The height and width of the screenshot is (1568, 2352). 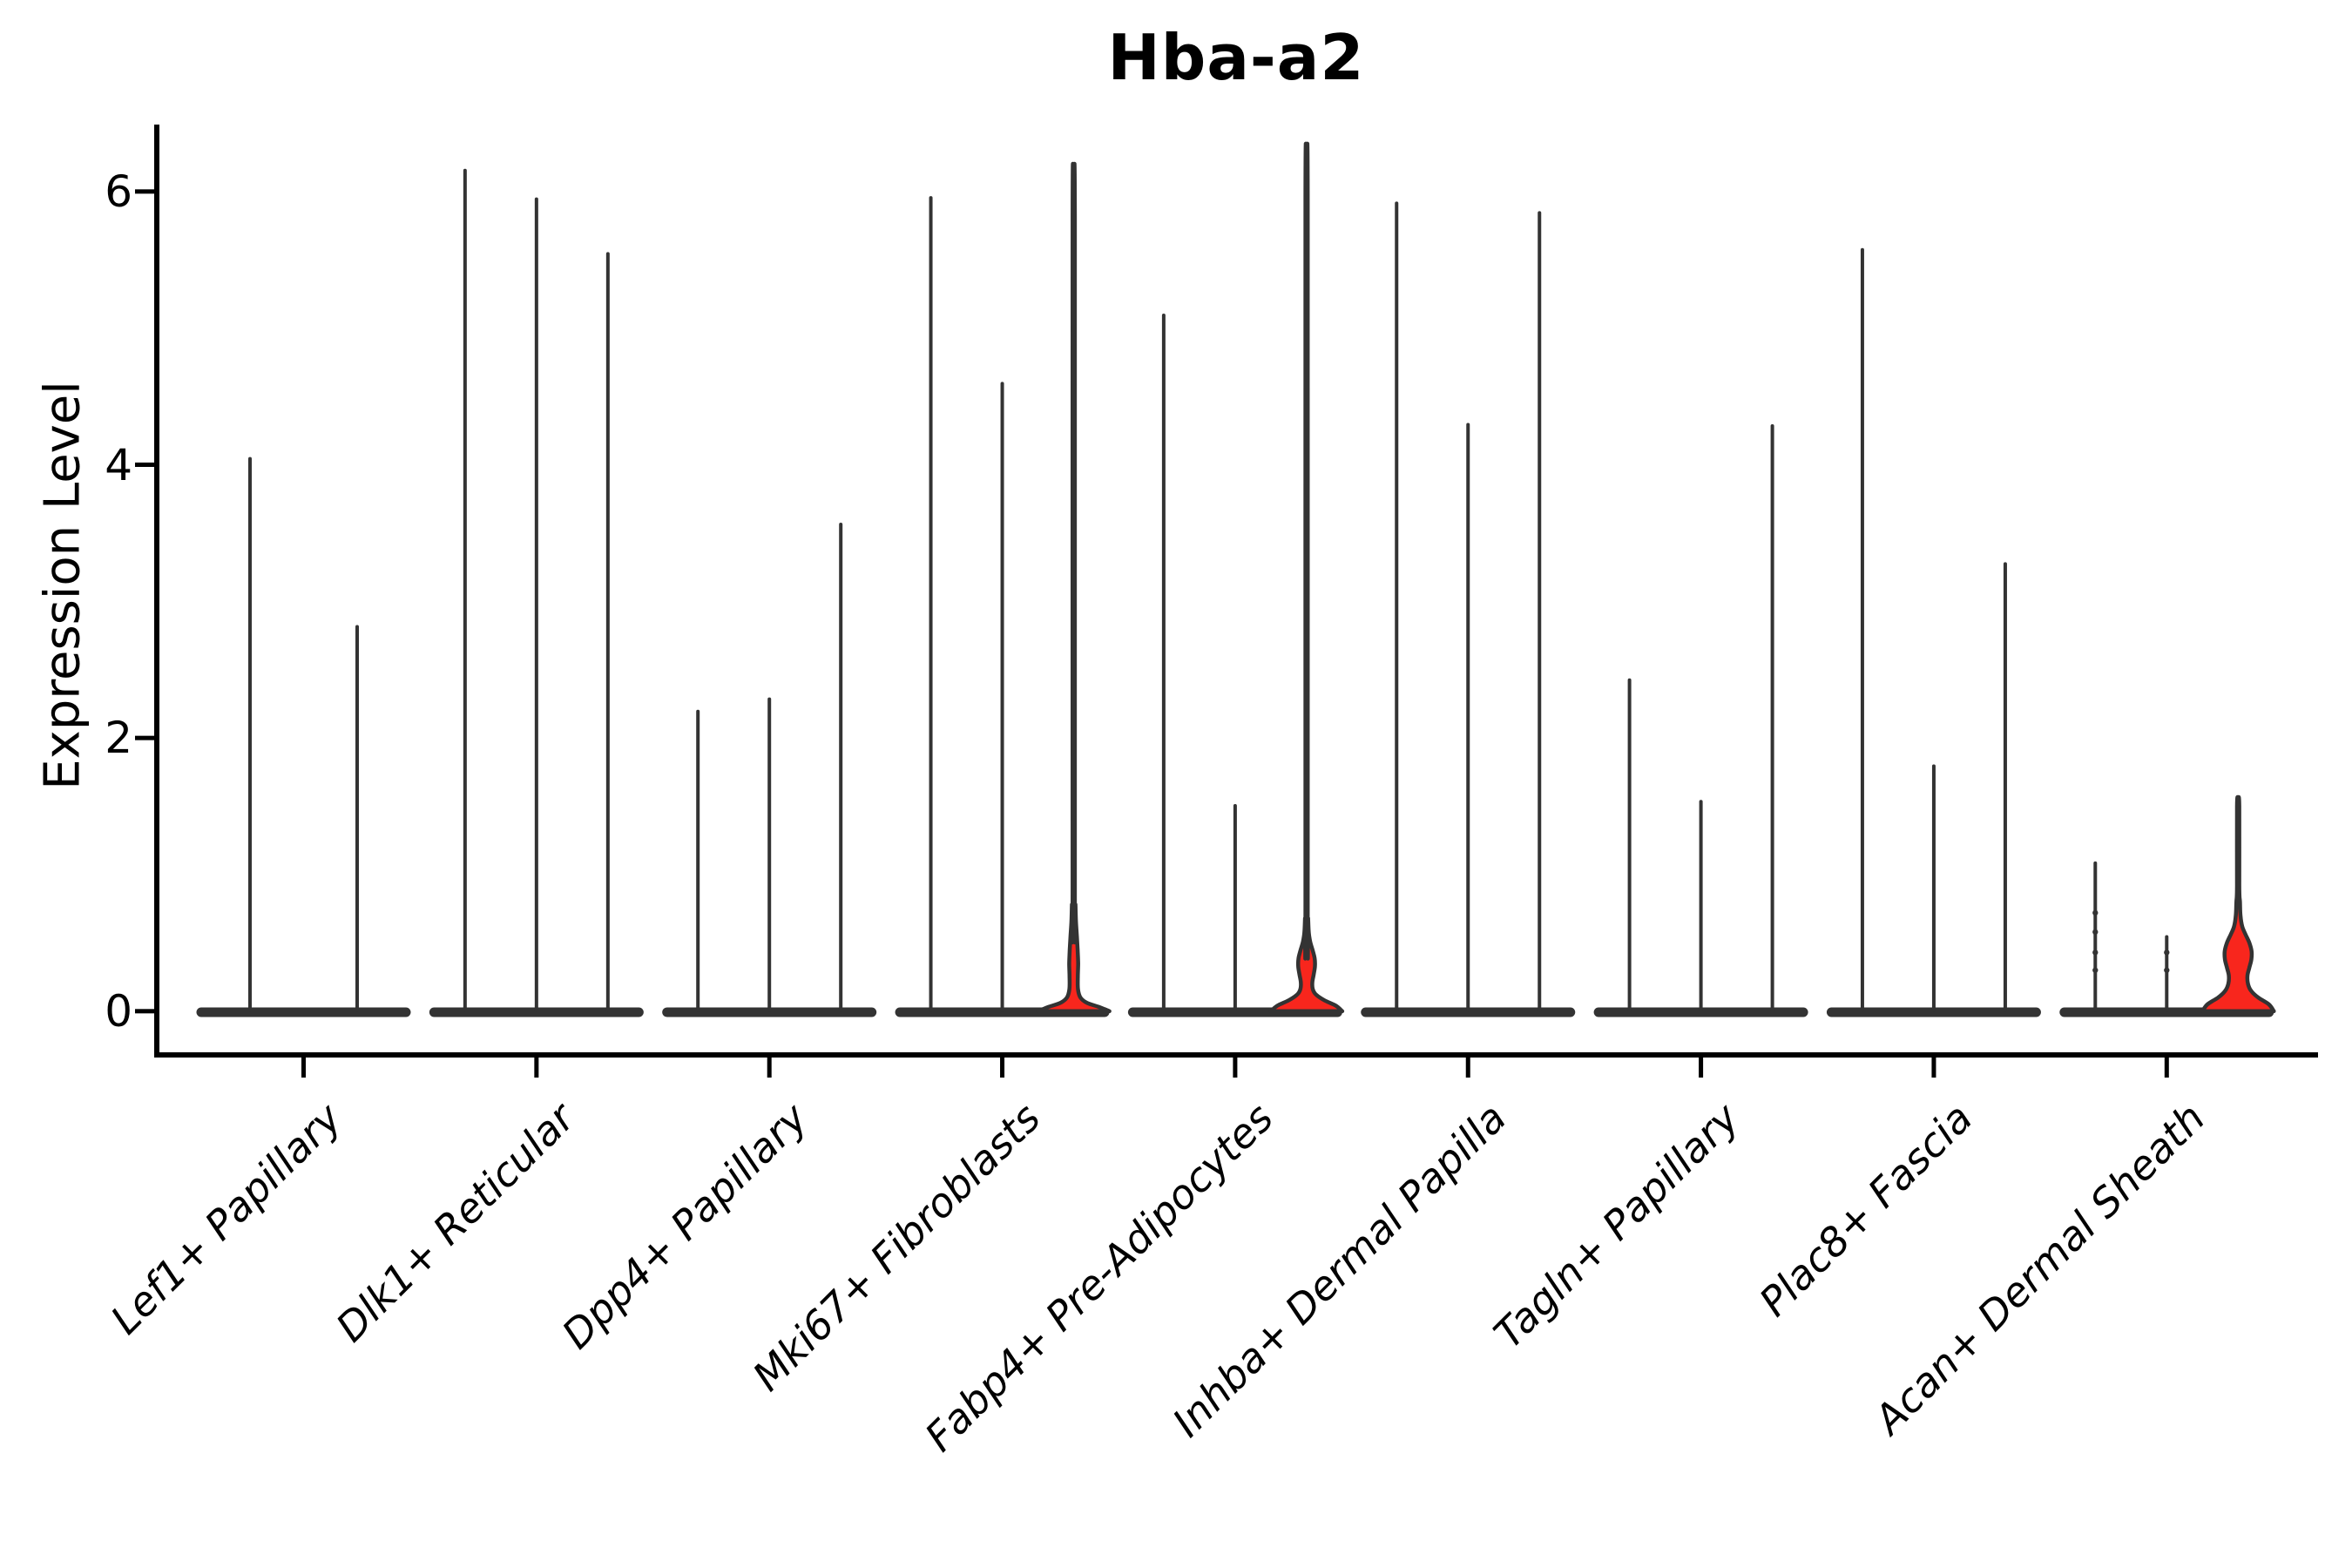 I want to click on chart-title: Hba-a2, so click(x=1236, y=58).